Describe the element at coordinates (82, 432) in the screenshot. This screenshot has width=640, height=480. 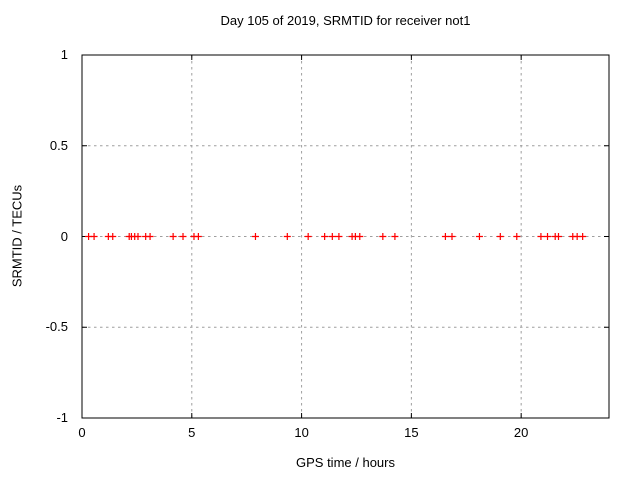
I see `x-tick-label: 0` at that location.